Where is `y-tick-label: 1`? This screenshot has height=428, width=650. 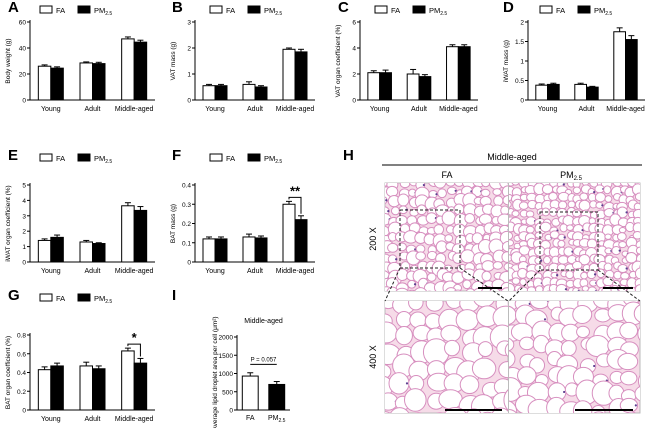
y-tick-label: 1 is located at coordinates (24, 247).